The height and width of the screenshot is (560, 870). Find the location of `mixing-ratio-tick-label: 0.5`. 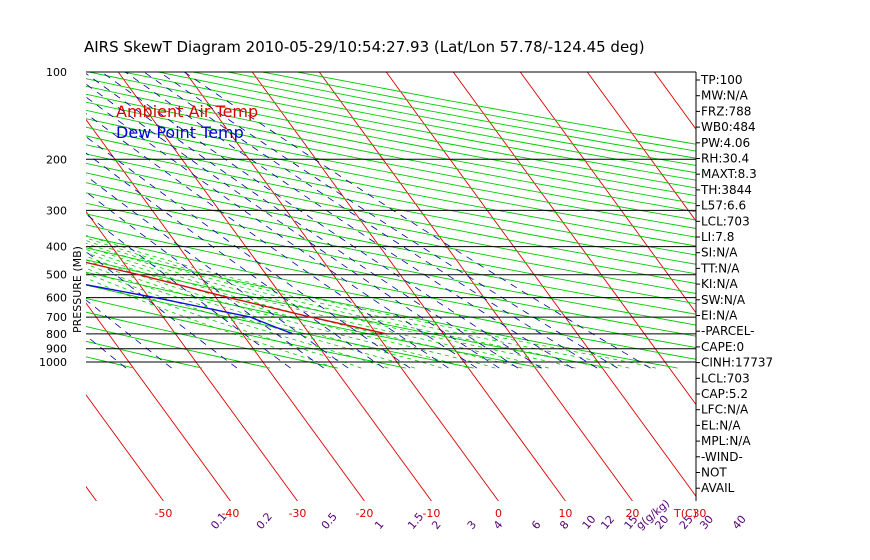

mixing-ratio-tick-label: 0.5 is located at coordinates (329, 521).